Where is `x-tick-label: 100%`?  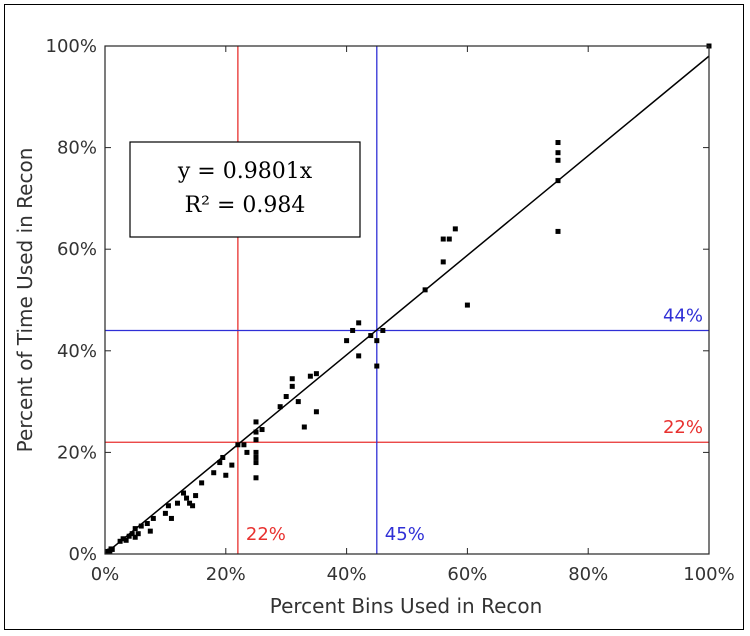 x-tick-label: 100% is located at coordinates (708, 574).